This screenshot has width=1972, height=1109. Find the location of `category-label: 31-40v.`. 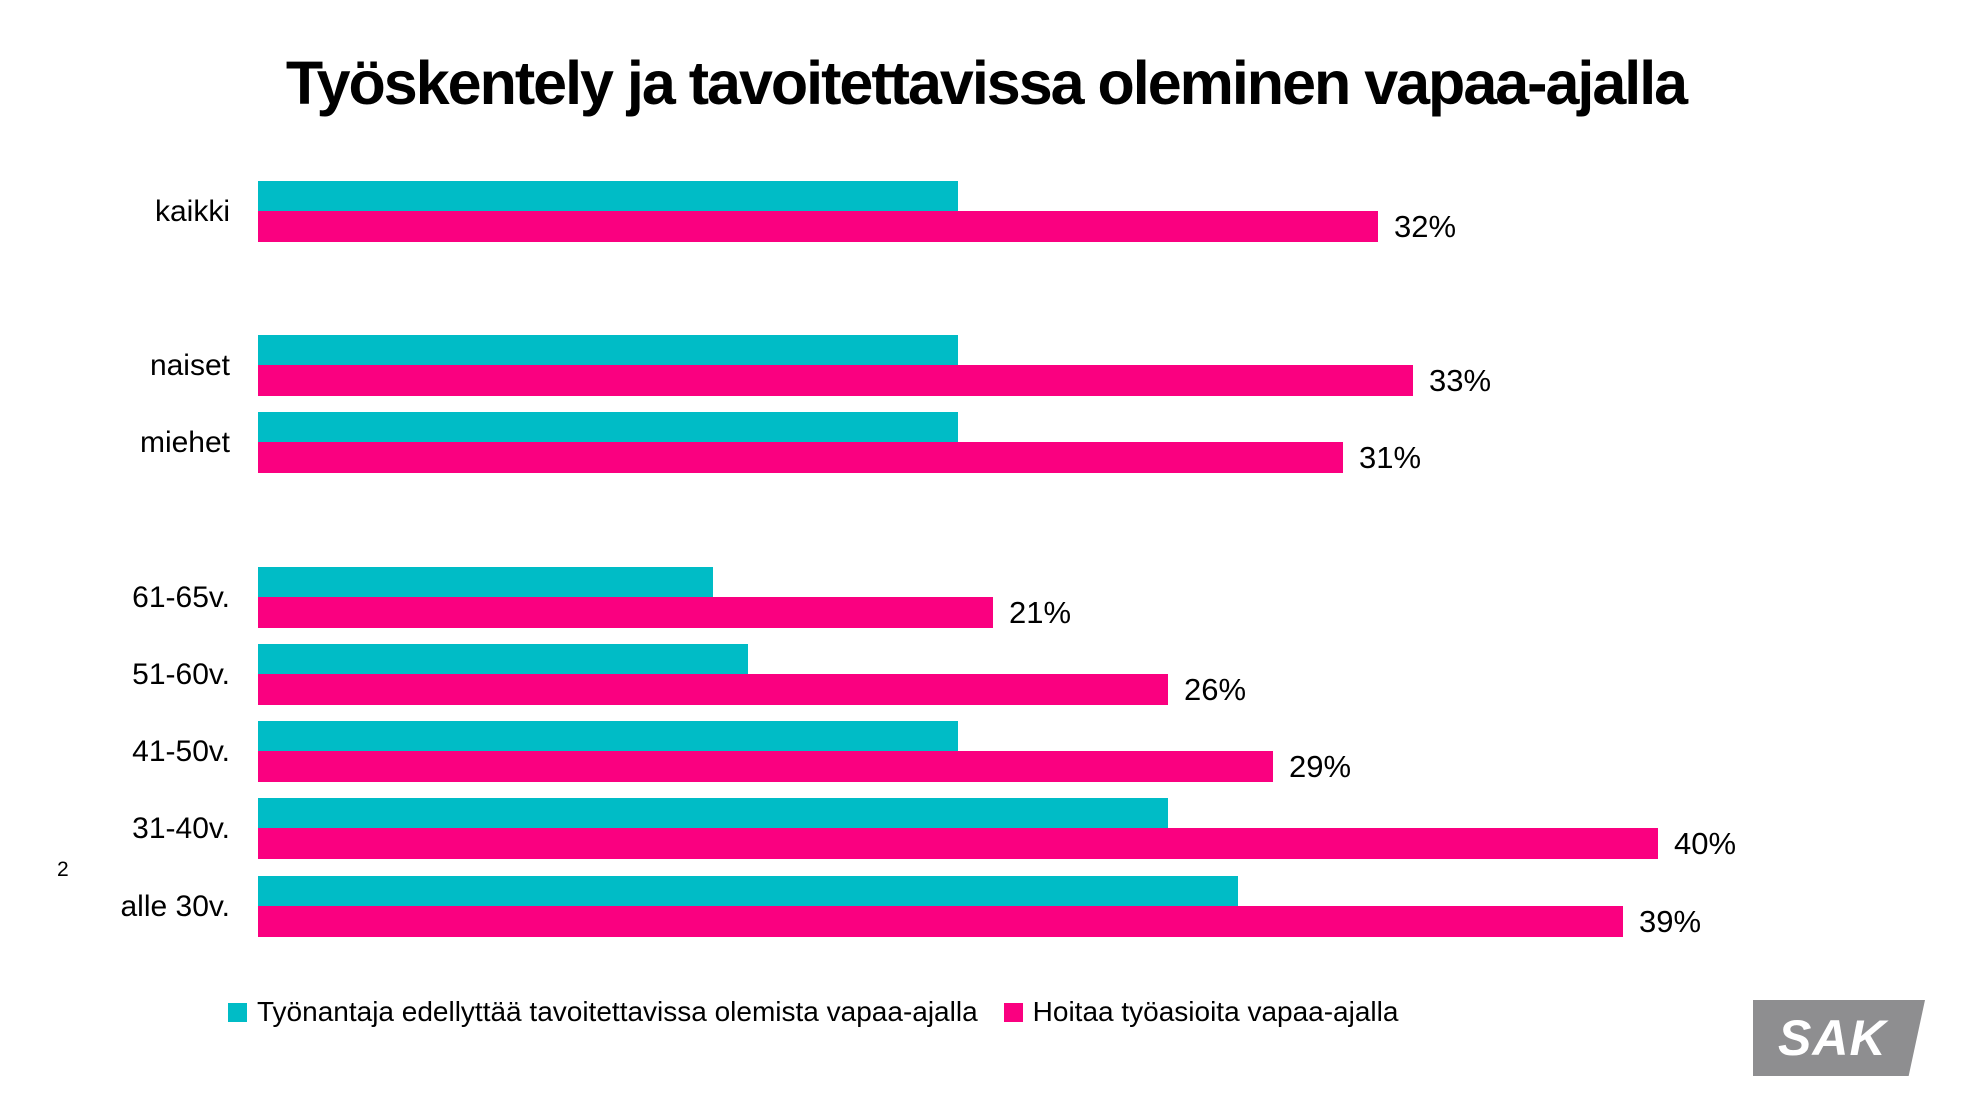

category-label: 31-40v. is located at coordinates (181, 828).